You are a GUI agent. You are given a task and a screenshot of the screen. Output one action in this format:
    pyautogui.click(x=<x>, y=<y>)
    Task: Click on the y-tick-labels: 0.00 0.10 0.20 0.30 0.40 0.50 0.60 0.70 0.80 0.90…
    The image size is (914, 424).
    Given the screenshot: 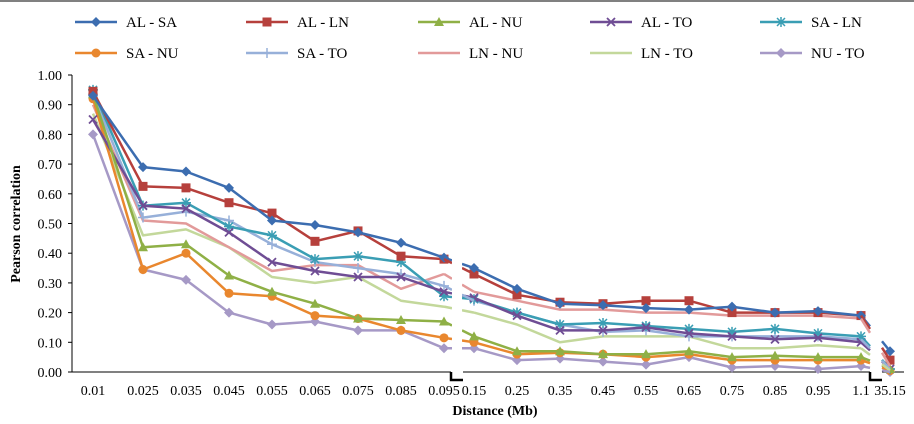 What is the action you would take?
    pyautogui.click(x=50, y=225)
    